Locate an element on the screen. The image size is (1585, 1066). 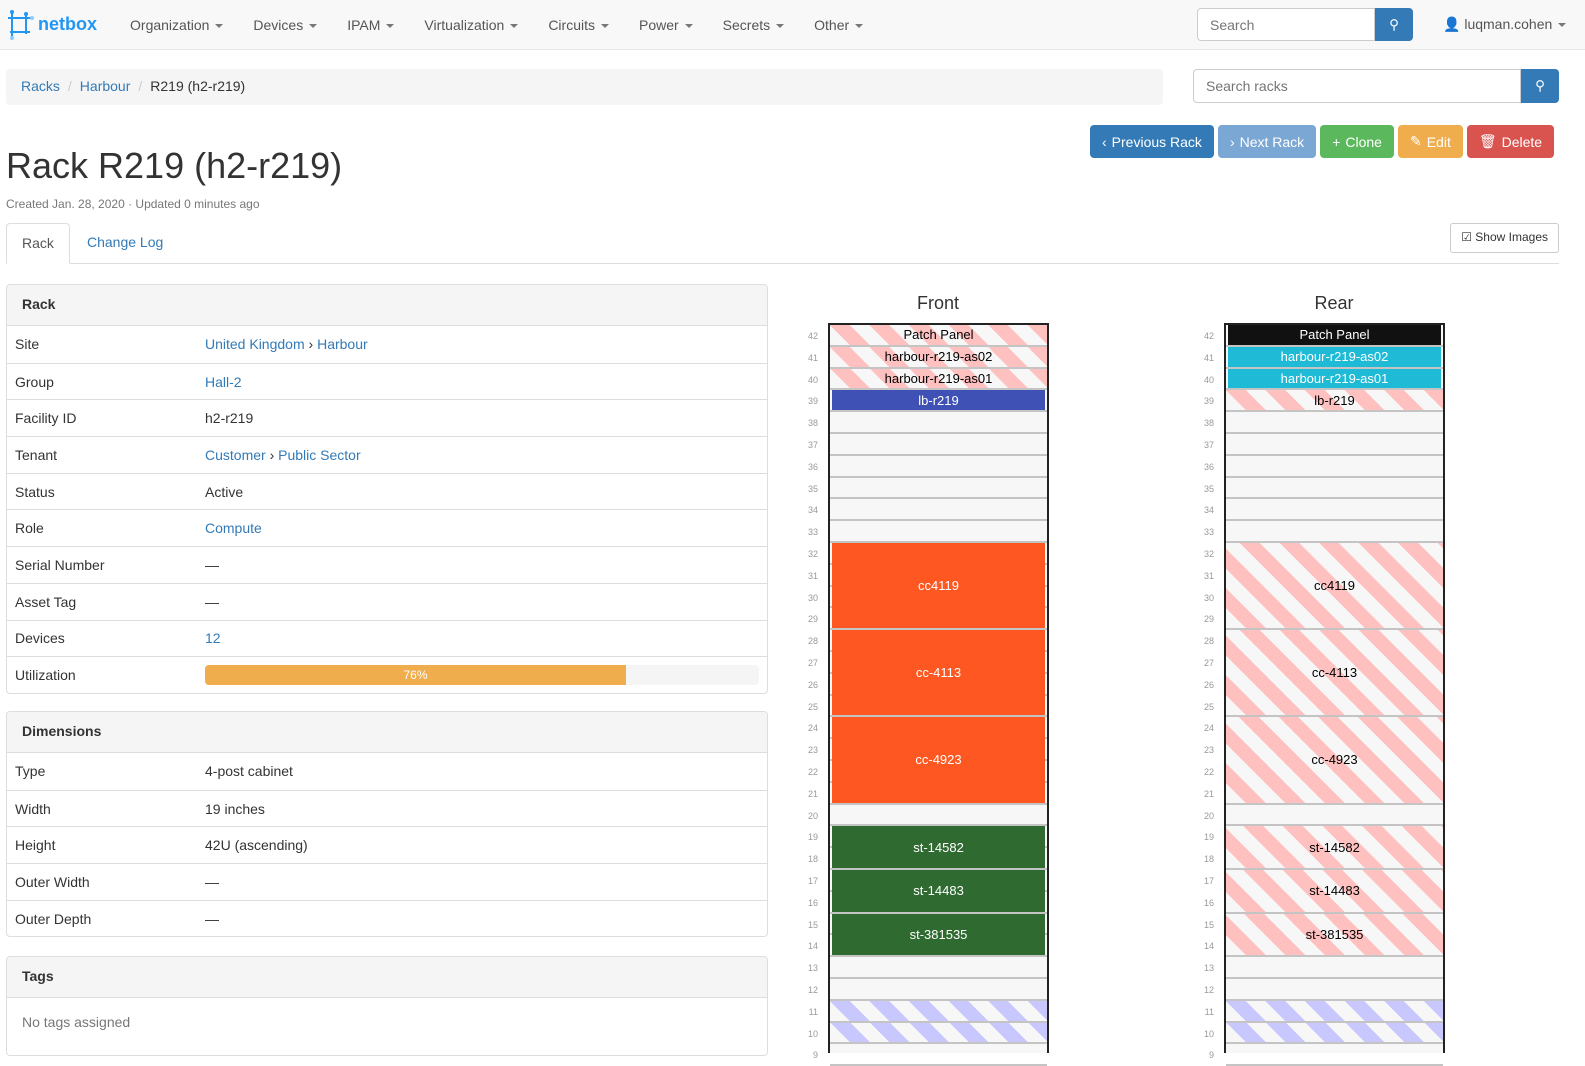
next-rack-button: › Next Rack is located at coordinates (1267, 141).